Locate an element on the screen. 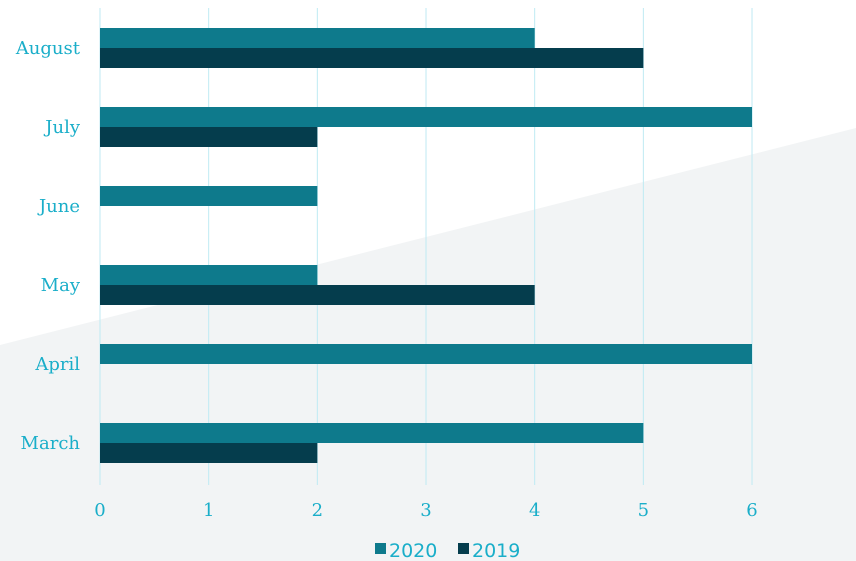 The height and width of the screenshot is (561, 856). category-label-july: July is located at coordinates (62, 127).